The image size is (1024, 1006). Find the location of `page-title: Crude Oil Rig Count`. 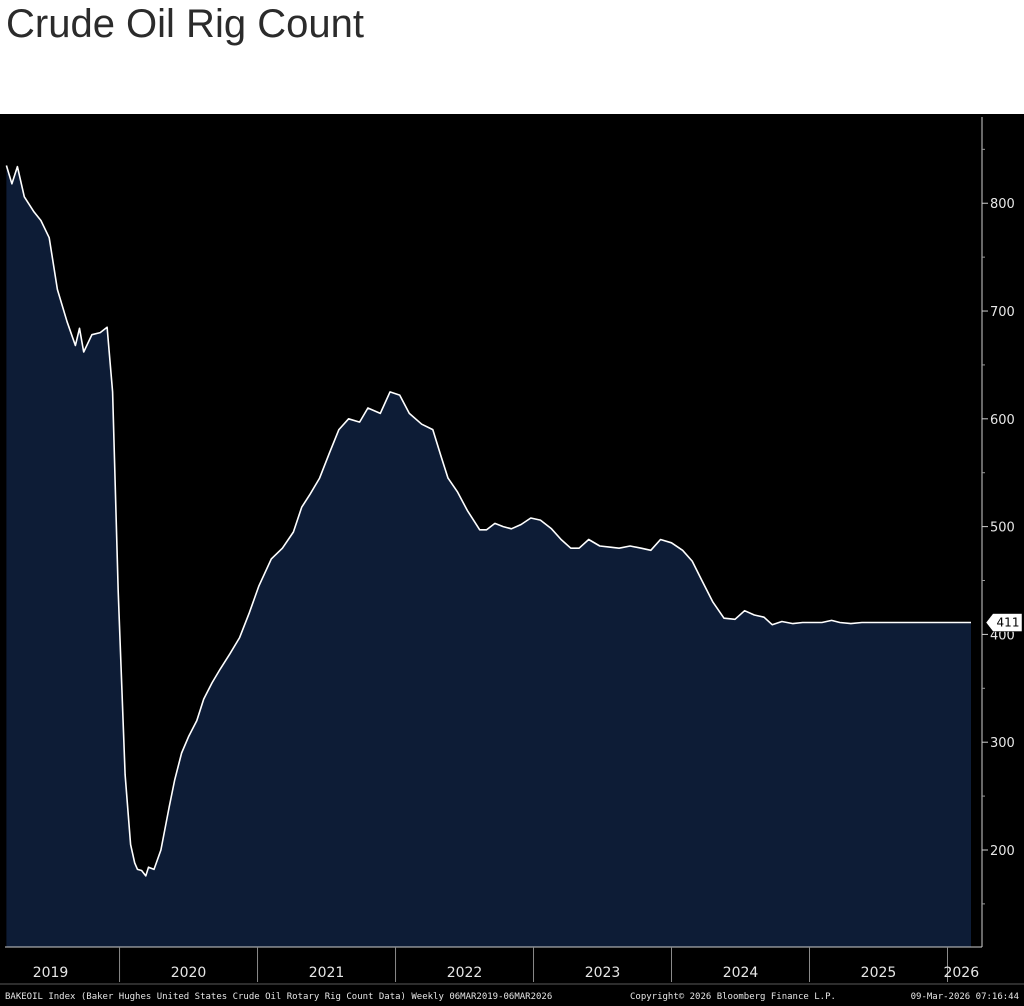

page-title: Crude Oil Rig Count is located at coordinates (185, 24).